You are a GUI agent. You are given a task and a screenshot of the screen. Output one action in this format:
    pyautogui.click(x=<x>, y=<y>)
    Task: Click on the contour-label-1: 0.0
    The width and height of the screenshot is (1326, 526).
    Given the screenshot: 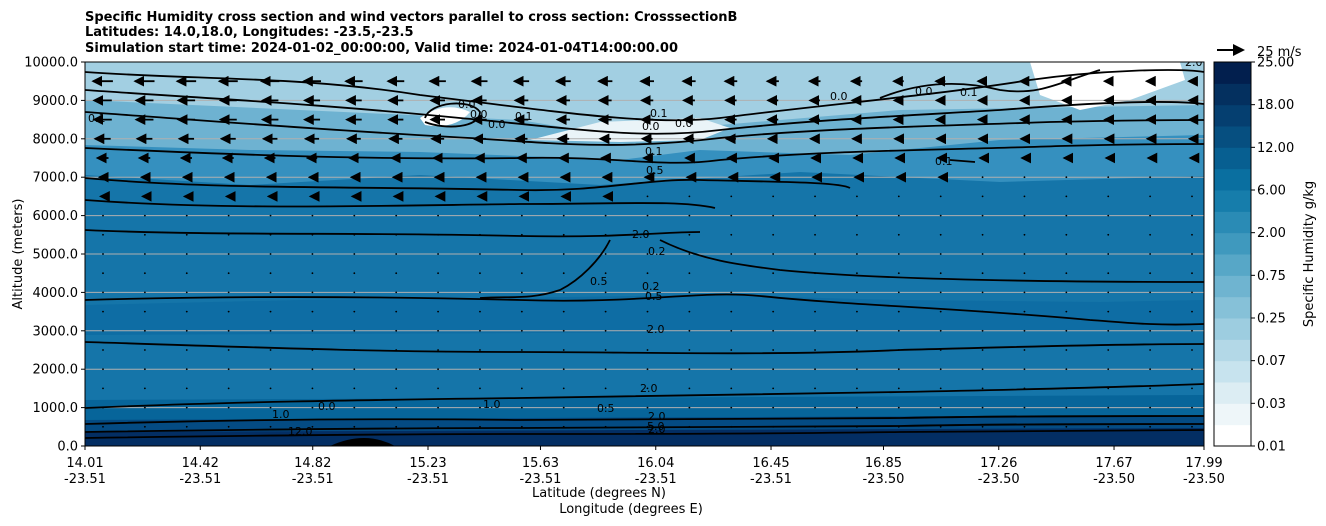 What is the action you would take?
    pyautogui.click(x=479, y=114)
    